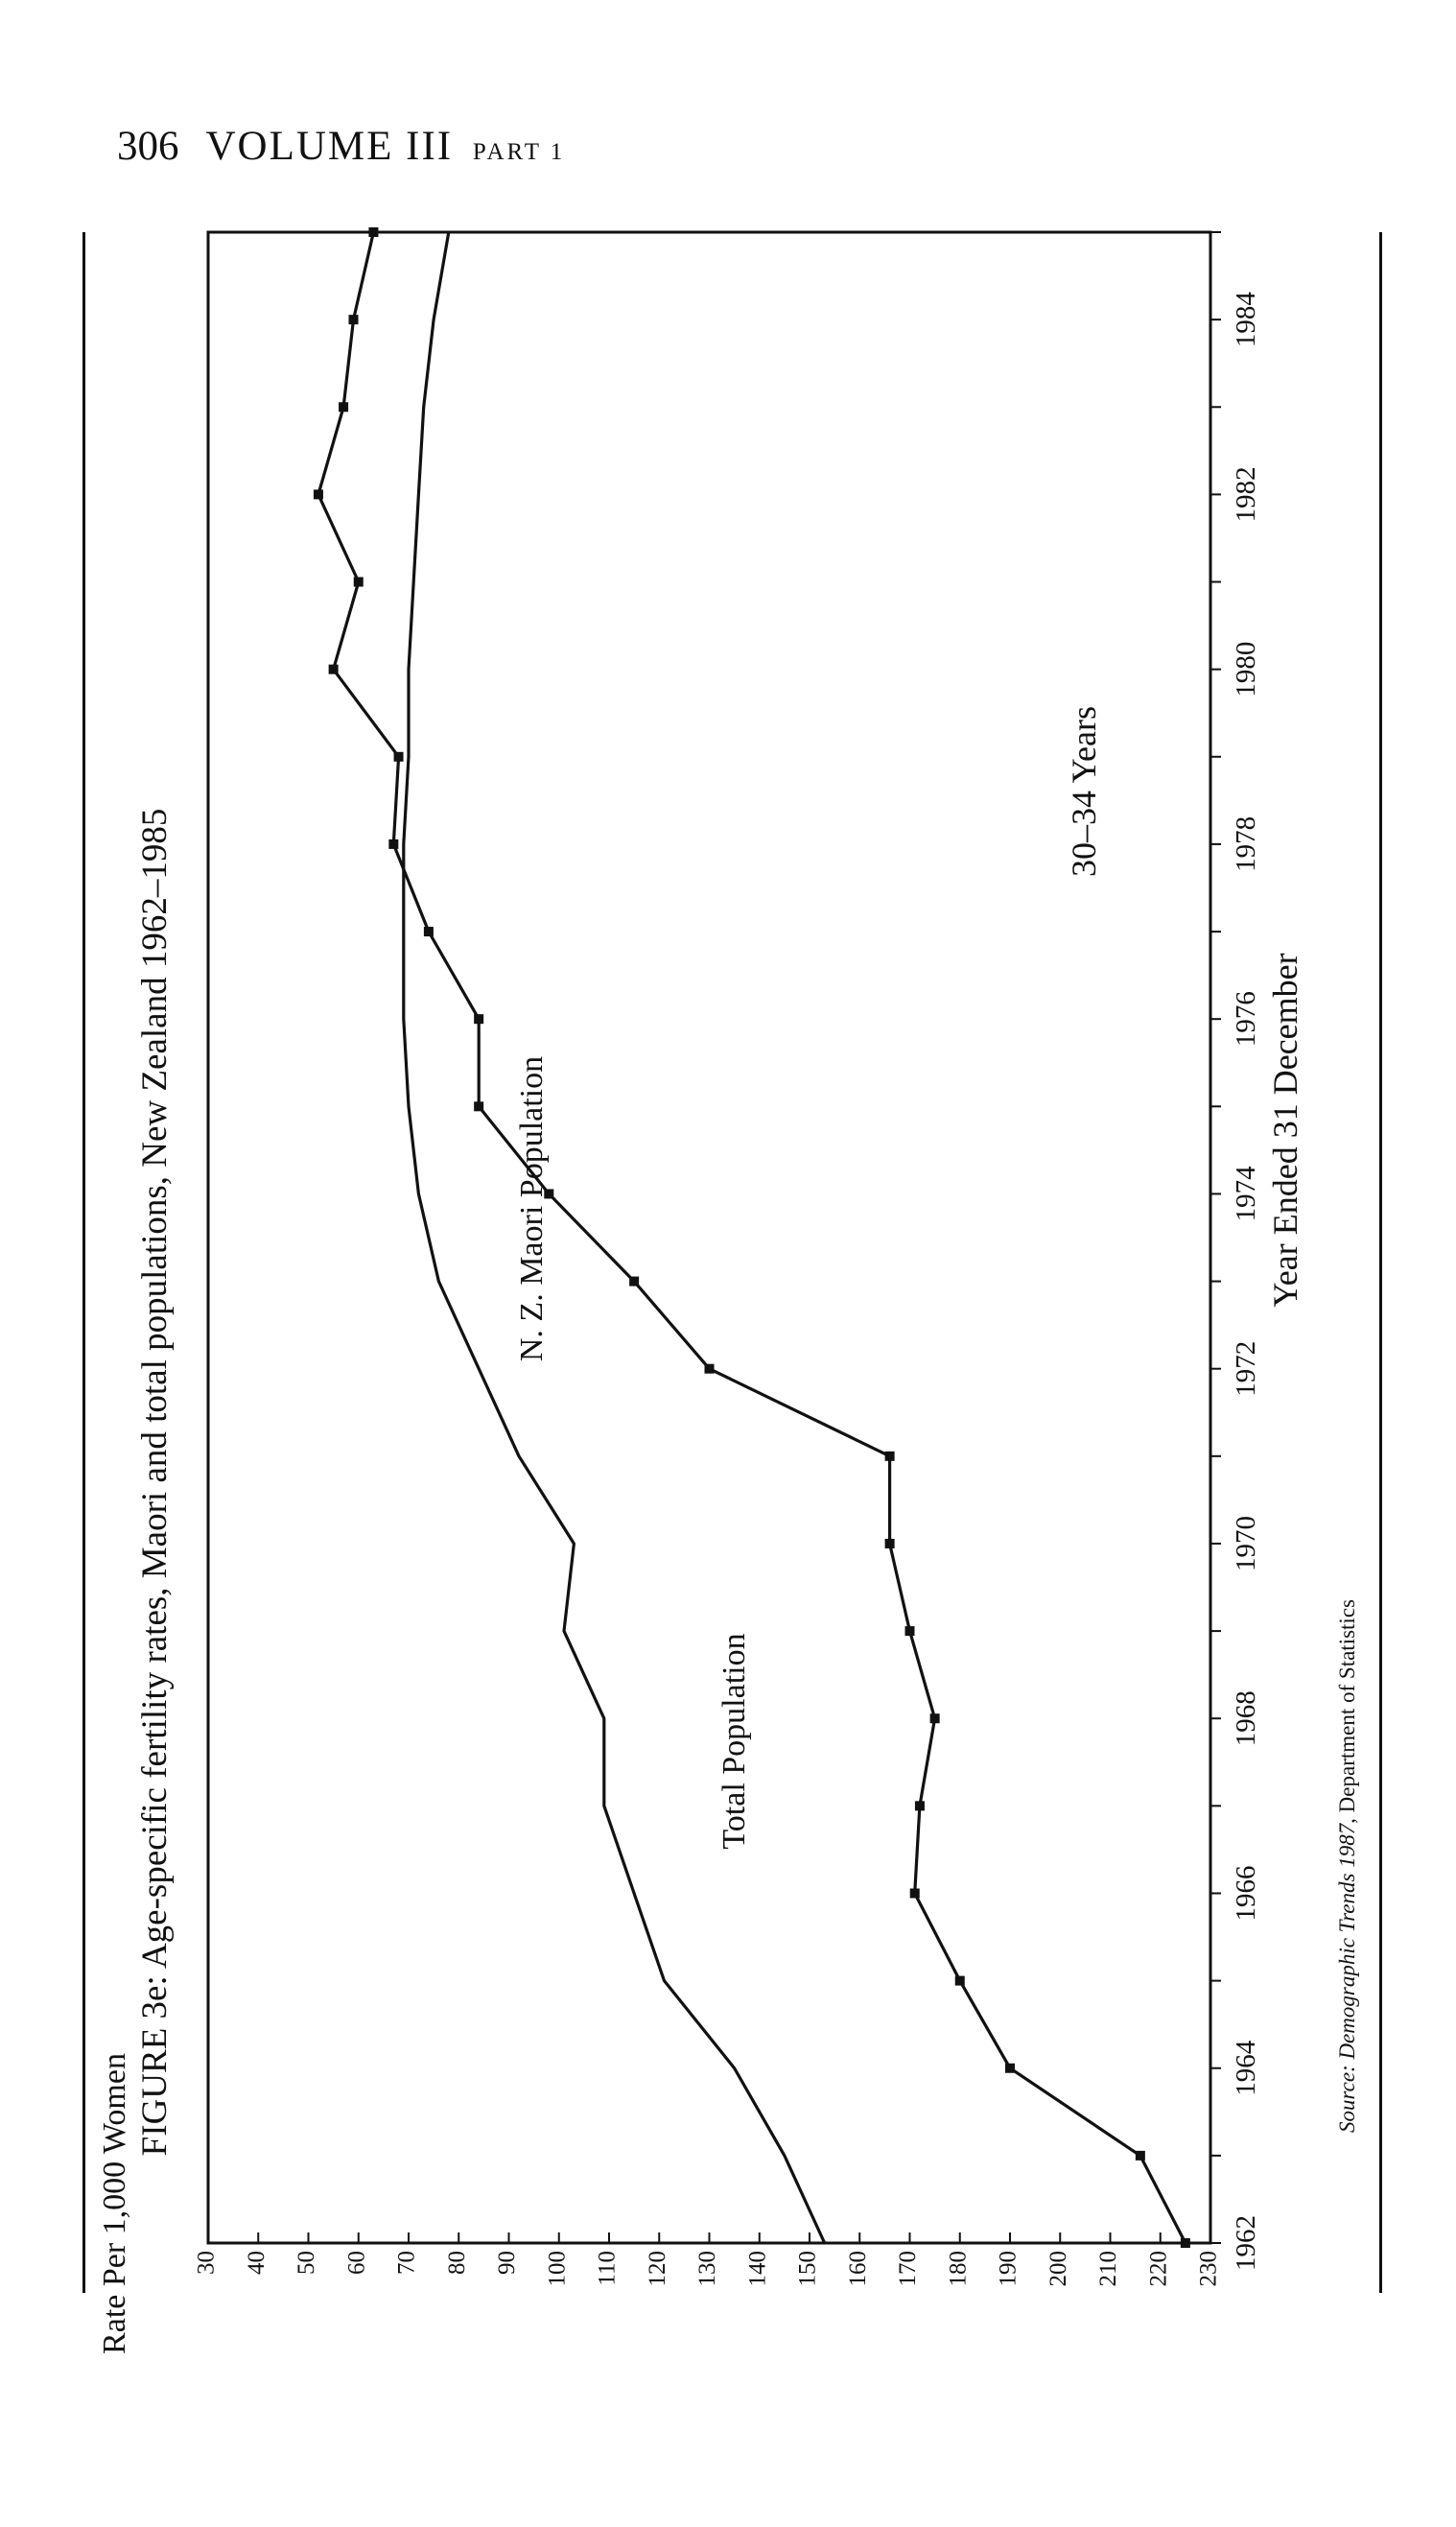  Describe the element at coordinates (1246, 1019) in the screenshot. I see `year-tick-label: 1976` at that location.